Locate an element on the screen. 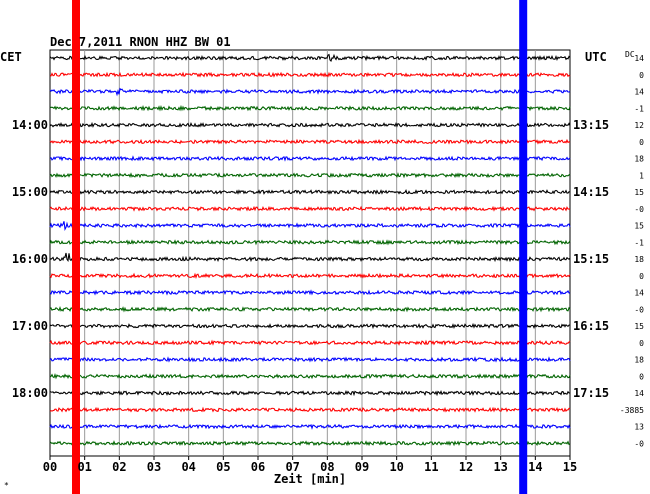  x-tick-label: 02 is located at coordinates (119, 467).